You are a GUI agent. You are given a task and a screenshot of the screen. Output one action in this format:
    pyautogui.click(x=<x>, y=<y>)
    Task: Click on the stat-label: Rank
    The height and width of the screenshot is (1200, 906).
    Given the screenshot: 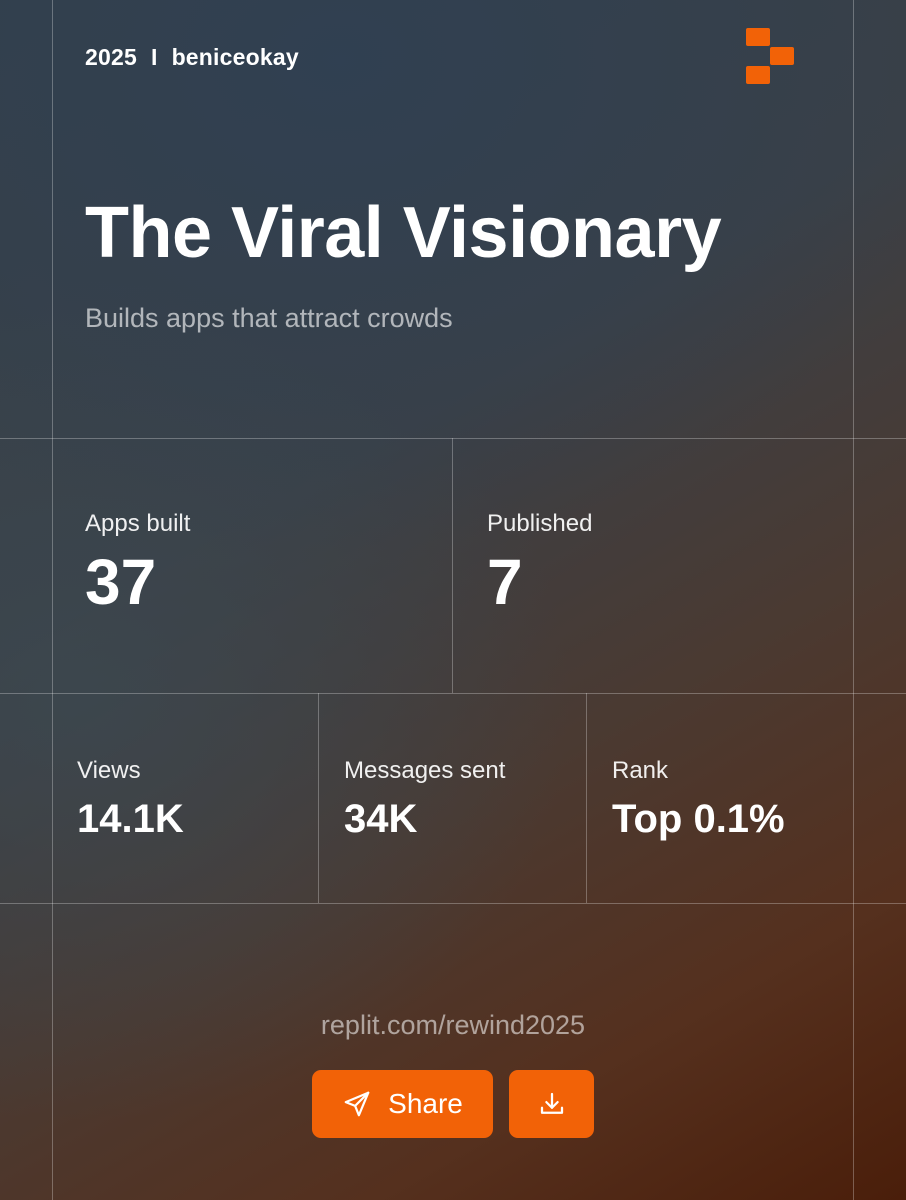 What is the action you would take?
    pyautogui.click(x=640, y=770)
    